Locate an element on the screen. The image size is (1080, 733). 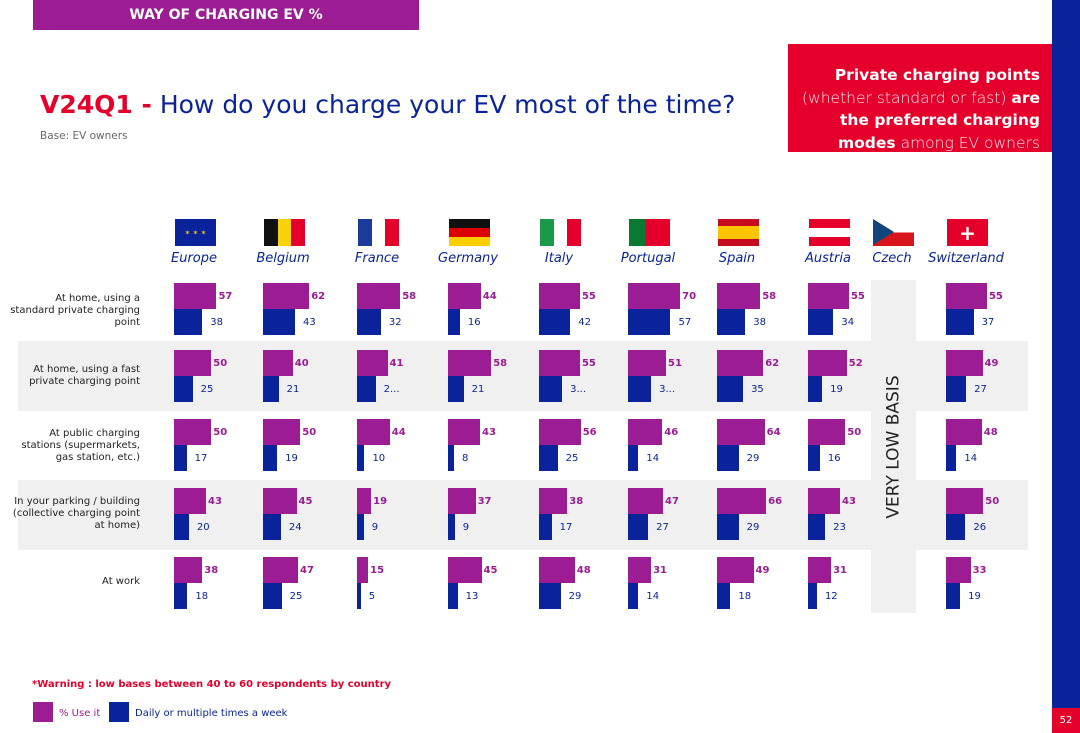
value-label-use-it: 19 is located at coordinates (380, 501).